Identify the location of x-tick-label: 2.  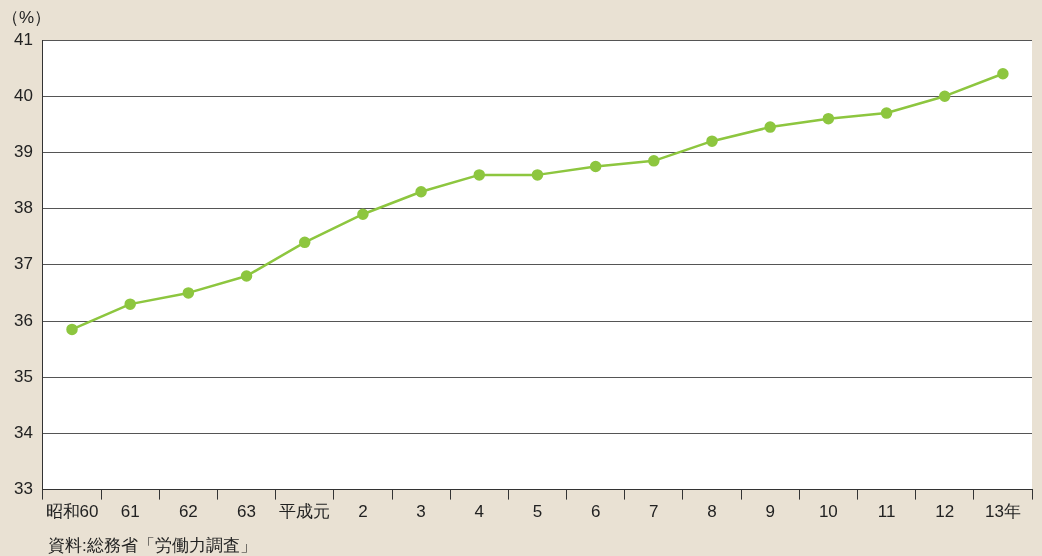
(363, 512).